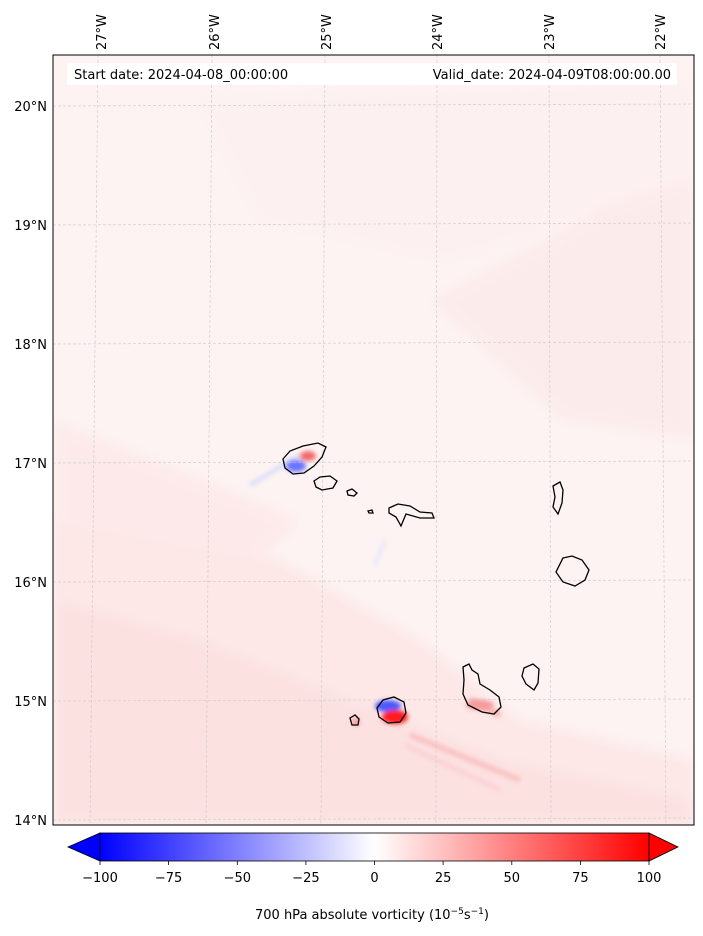 Image resolution: width=703 pixels, height=936 pixels. Describe the element at coordinates (102, 32) in the screenshot. I see `lon-tick-27w: 27°W` at that location.